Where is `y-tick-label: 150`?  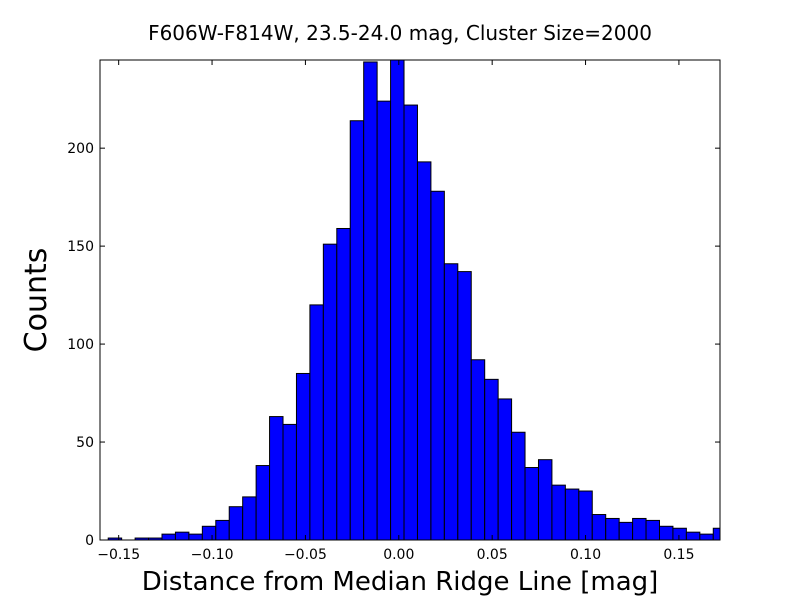
y-tick-label: 150 is located at coordinates (80, 247).